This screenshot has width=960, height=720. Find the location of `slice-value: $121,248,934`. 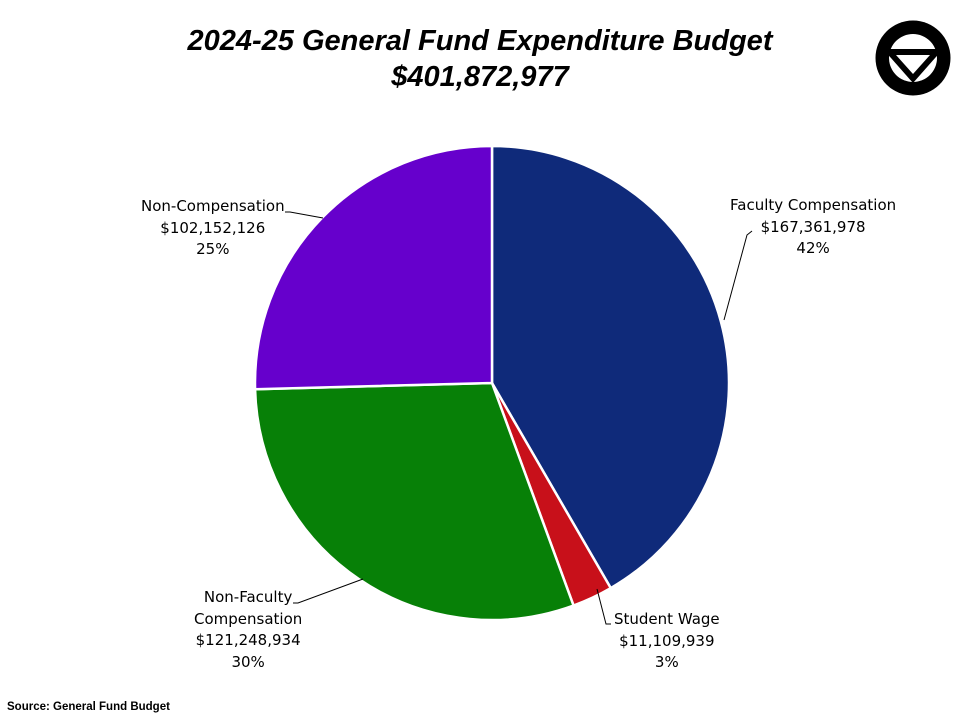

slice-value: $121,248,934 is located at coordinates (248, 640).